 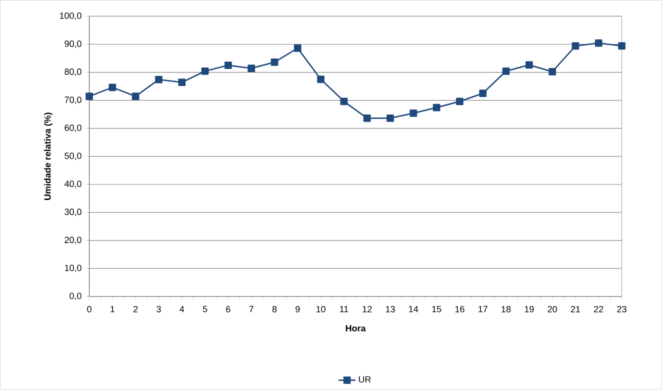 What do you see at coordinates (158, 309) in the screenshot?
I see `x-tick-label: 3` at bounding box center [158, 309].